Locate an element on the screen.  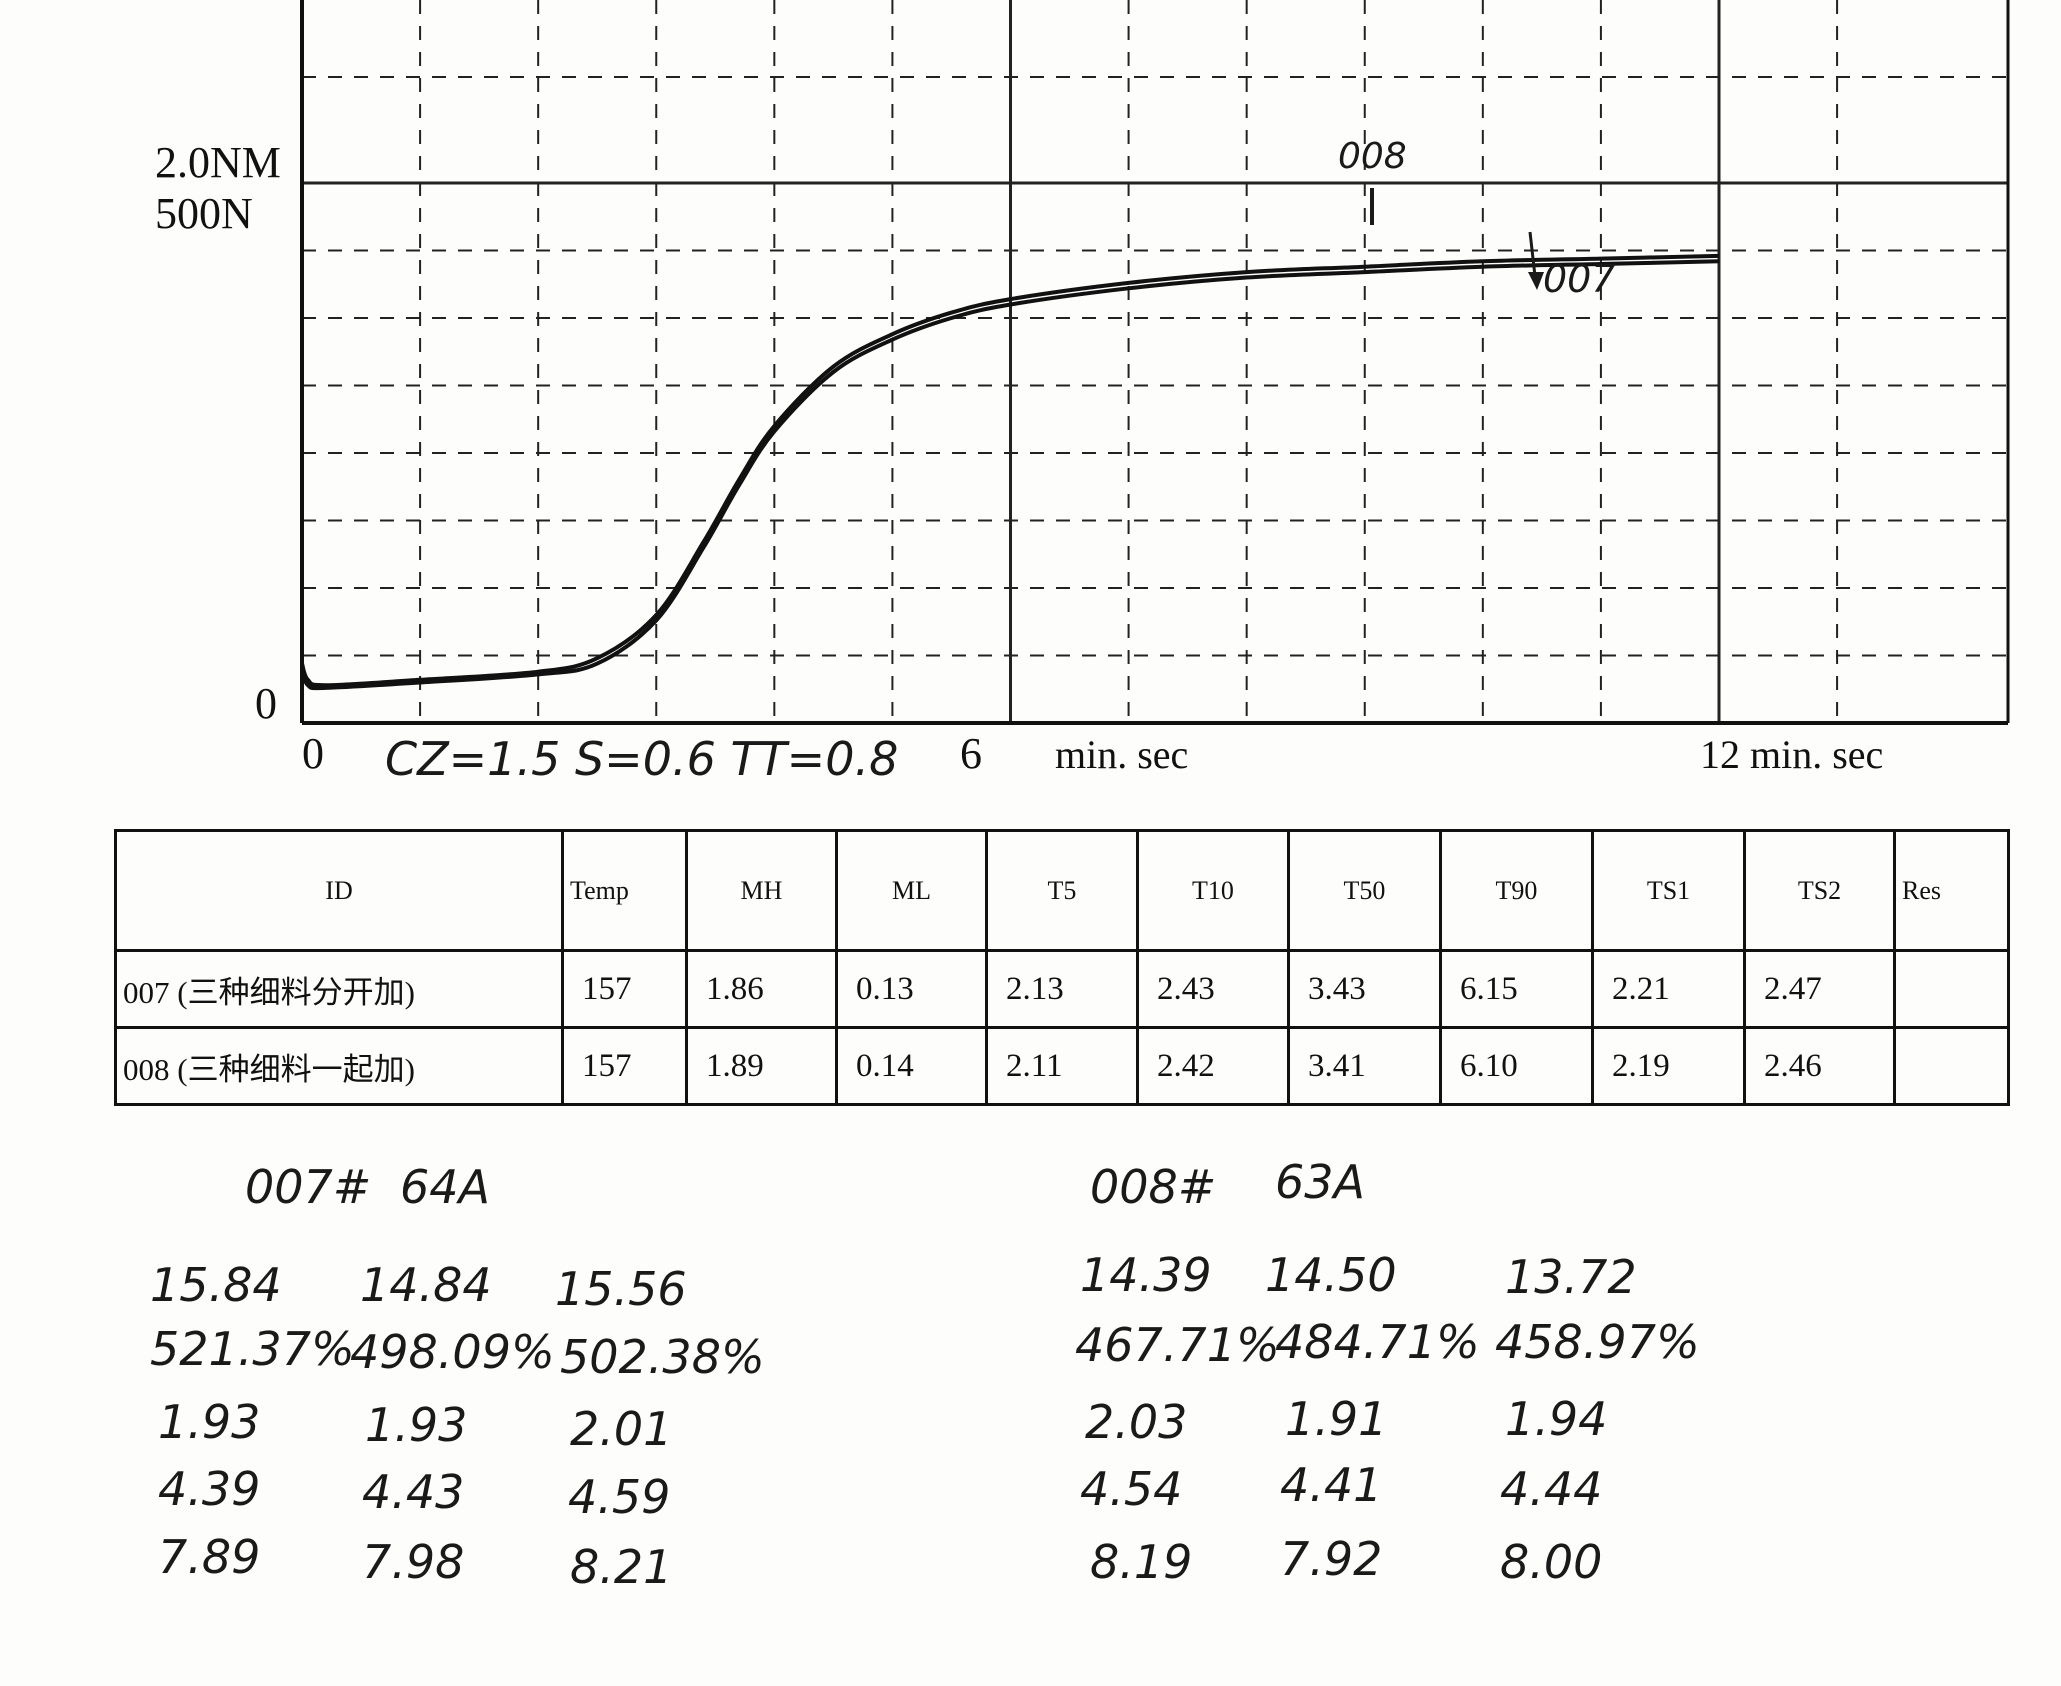
handwritten-test-params: CZ=1.5 S=0.6 TT=0.8 is located at coordinates (641, 759).